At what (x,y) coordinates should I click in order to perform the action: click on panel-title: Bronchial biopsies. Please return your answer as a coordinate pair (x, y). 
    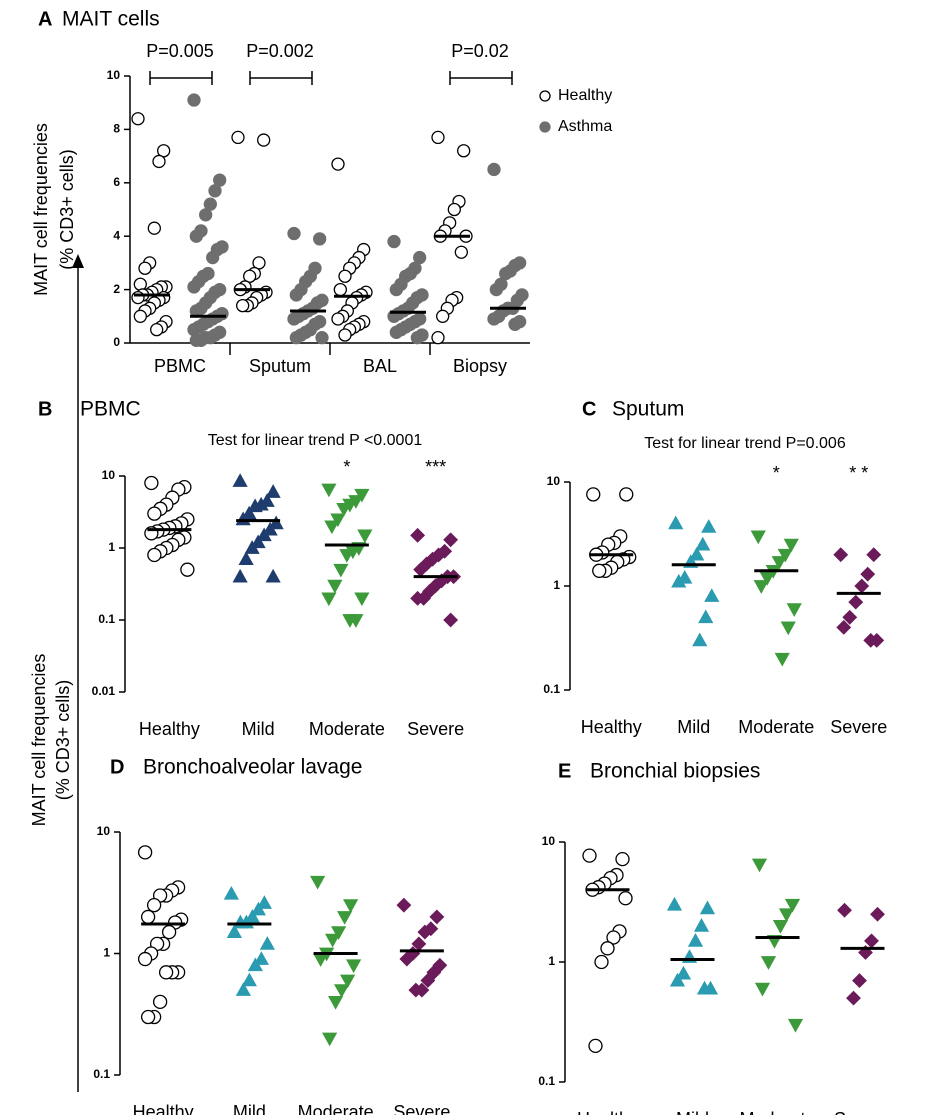
    Looking at the image, I should click on (675, 771).